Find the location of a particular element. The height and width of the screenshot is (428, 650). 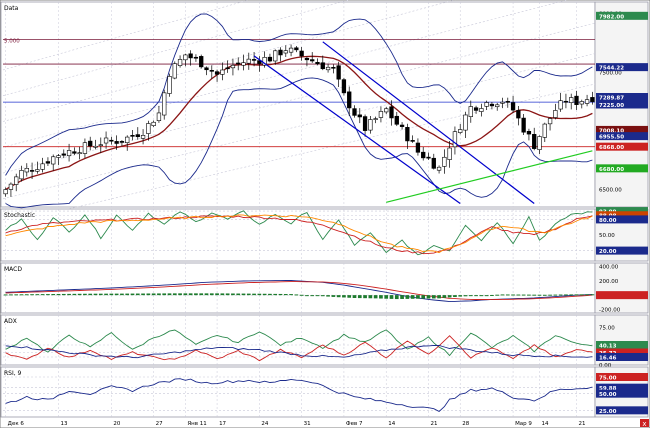

close-button-label: x is located at coordinates (644, 424).